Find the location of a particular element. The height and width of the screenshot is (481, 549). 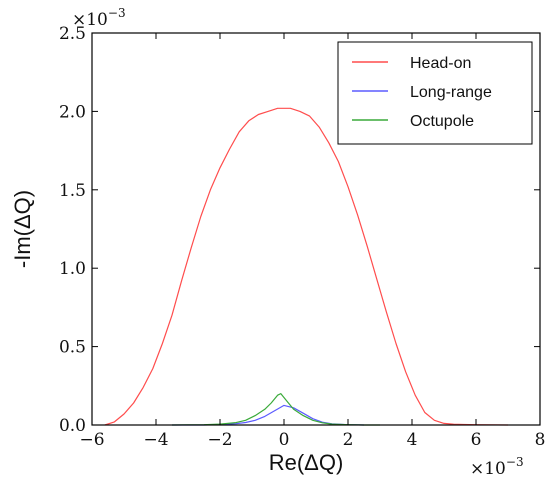

legend: Head-on Long-range Octupole is located at coordinates (435, 93).